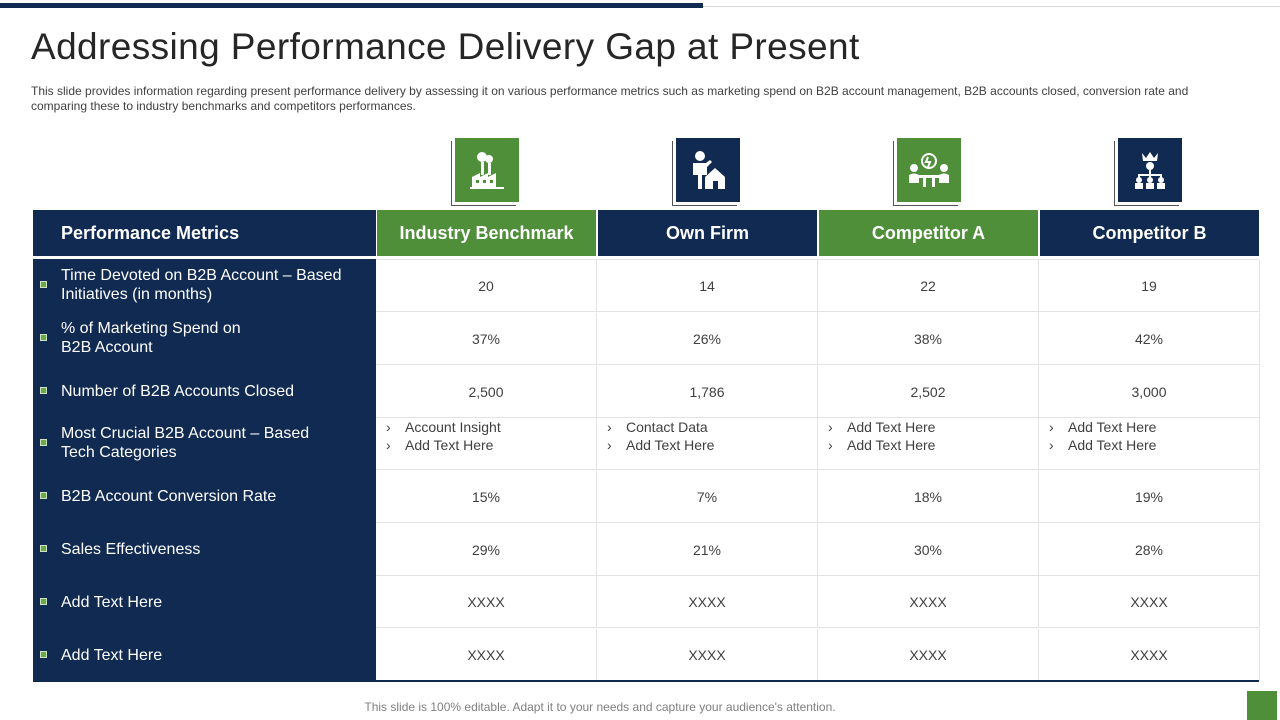  Describe the element at coordinates (486, 550) in the screenshot. I see `table-cell: 29%` at that location.